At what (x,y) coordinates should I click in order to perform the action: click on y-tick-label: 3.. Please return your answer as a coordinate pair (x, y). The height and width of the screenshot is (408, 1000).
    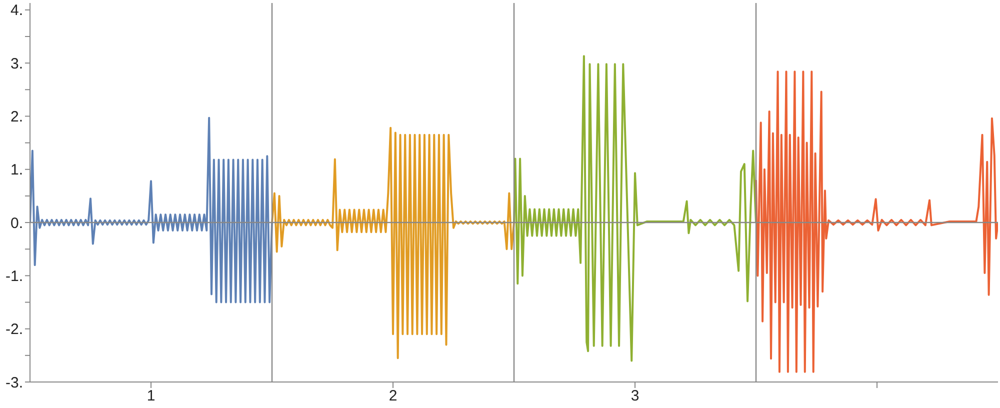
    Looking at the image, I should click on (16, 63).